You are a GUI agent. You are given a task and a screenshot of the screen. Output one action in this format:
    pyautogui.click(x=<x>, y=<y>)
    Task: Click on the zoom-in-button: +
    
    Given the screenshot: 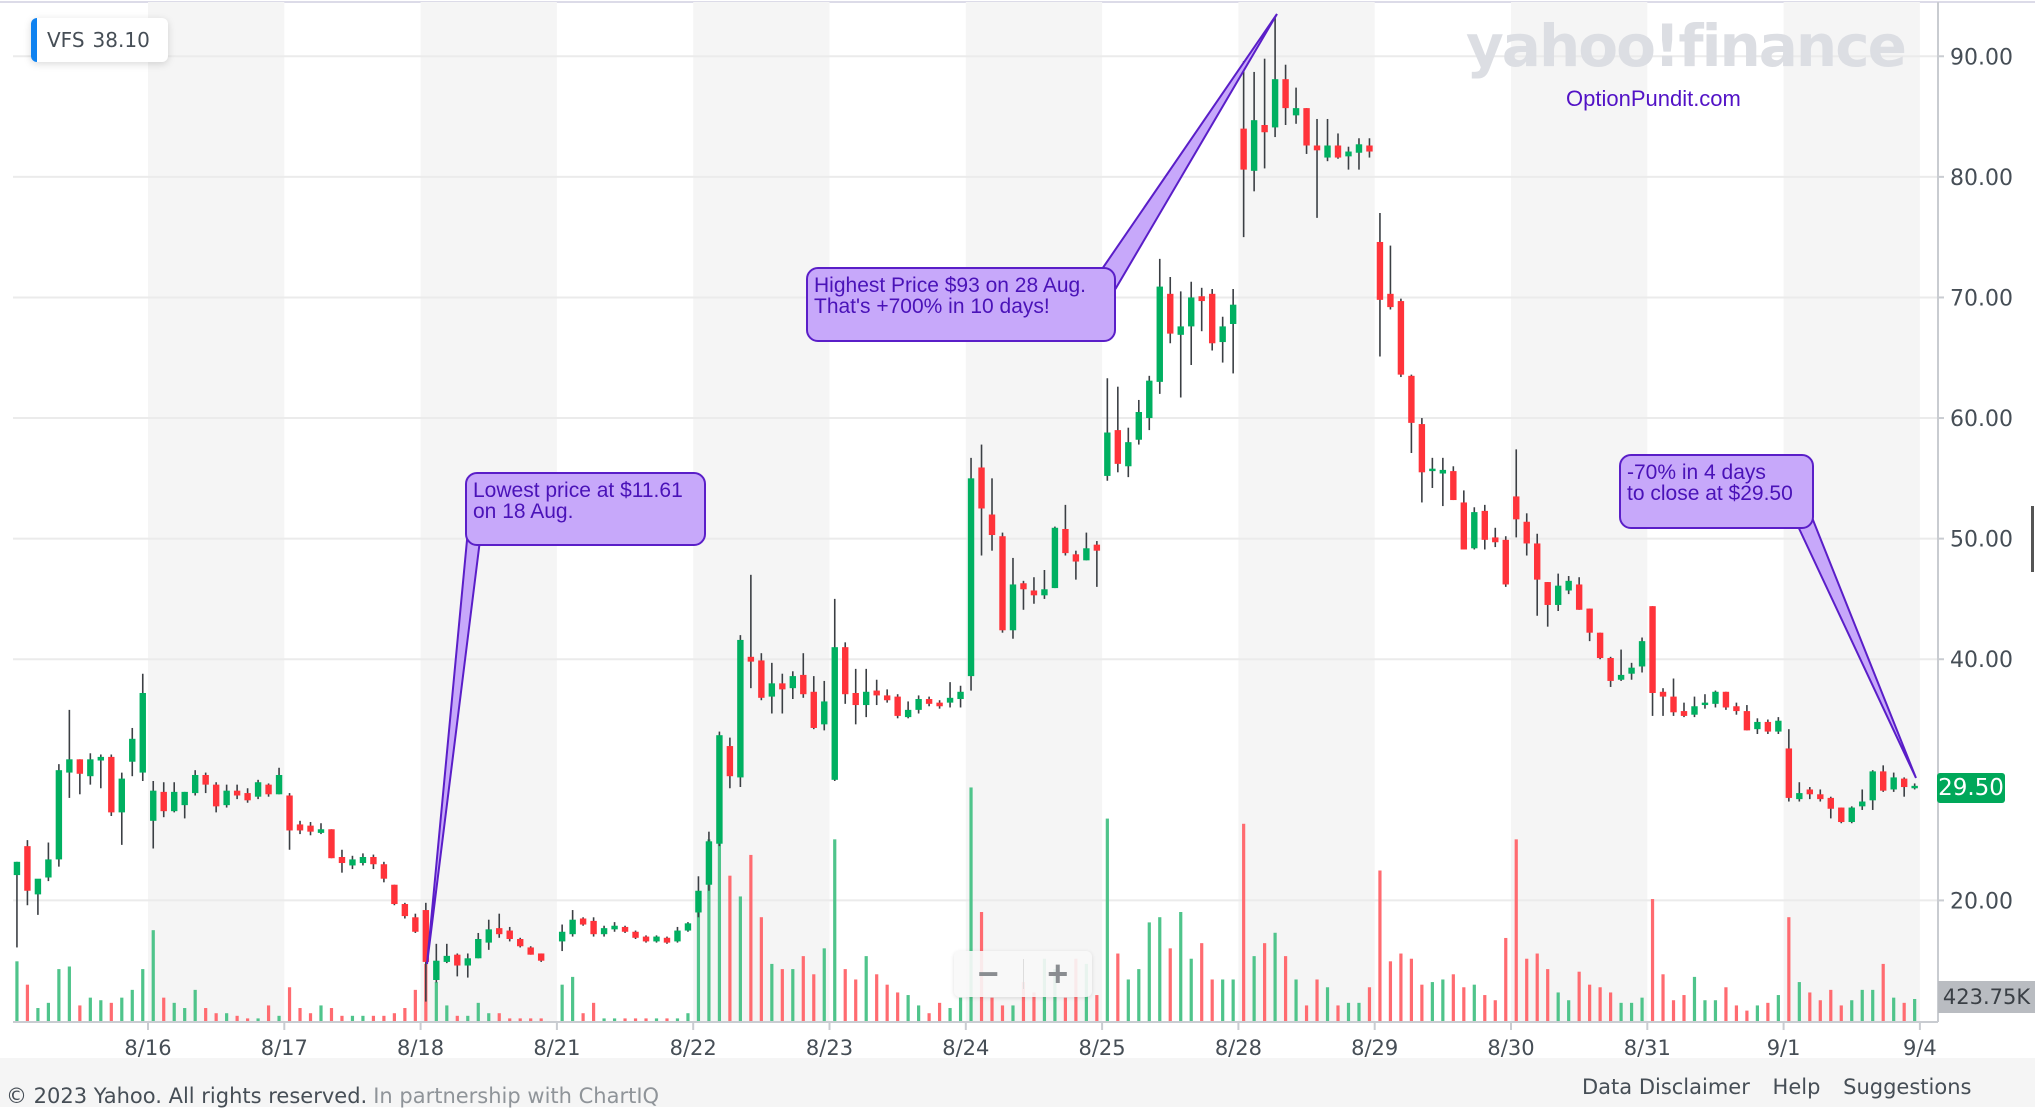 What is the action you would take?
    pyautogui.click(x=1058, y=973)
    